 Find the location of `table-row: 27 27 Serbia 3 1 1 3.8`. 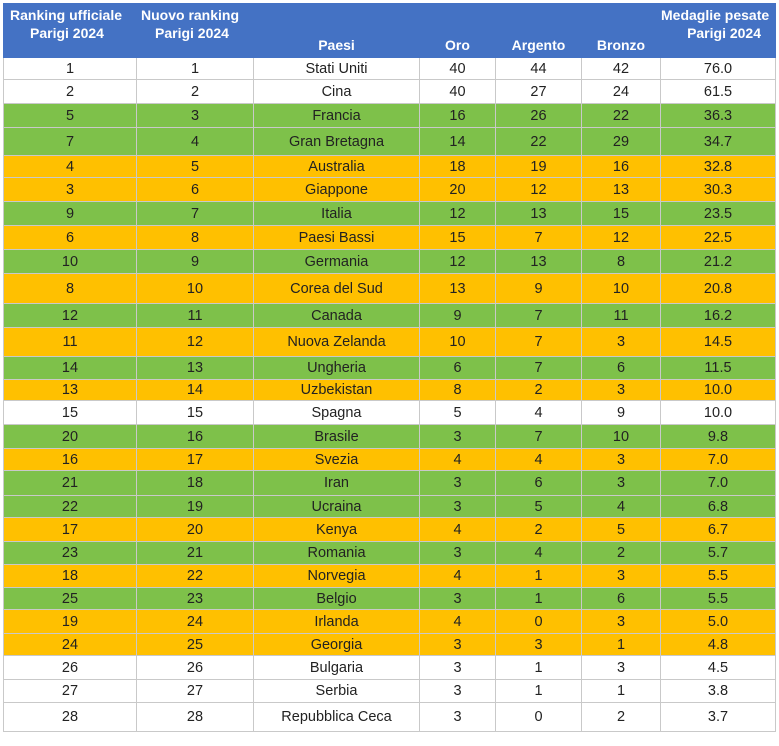

table-row: 27 27 Serbia 3 1 1 3.8 is located at coordinates (389, 691).